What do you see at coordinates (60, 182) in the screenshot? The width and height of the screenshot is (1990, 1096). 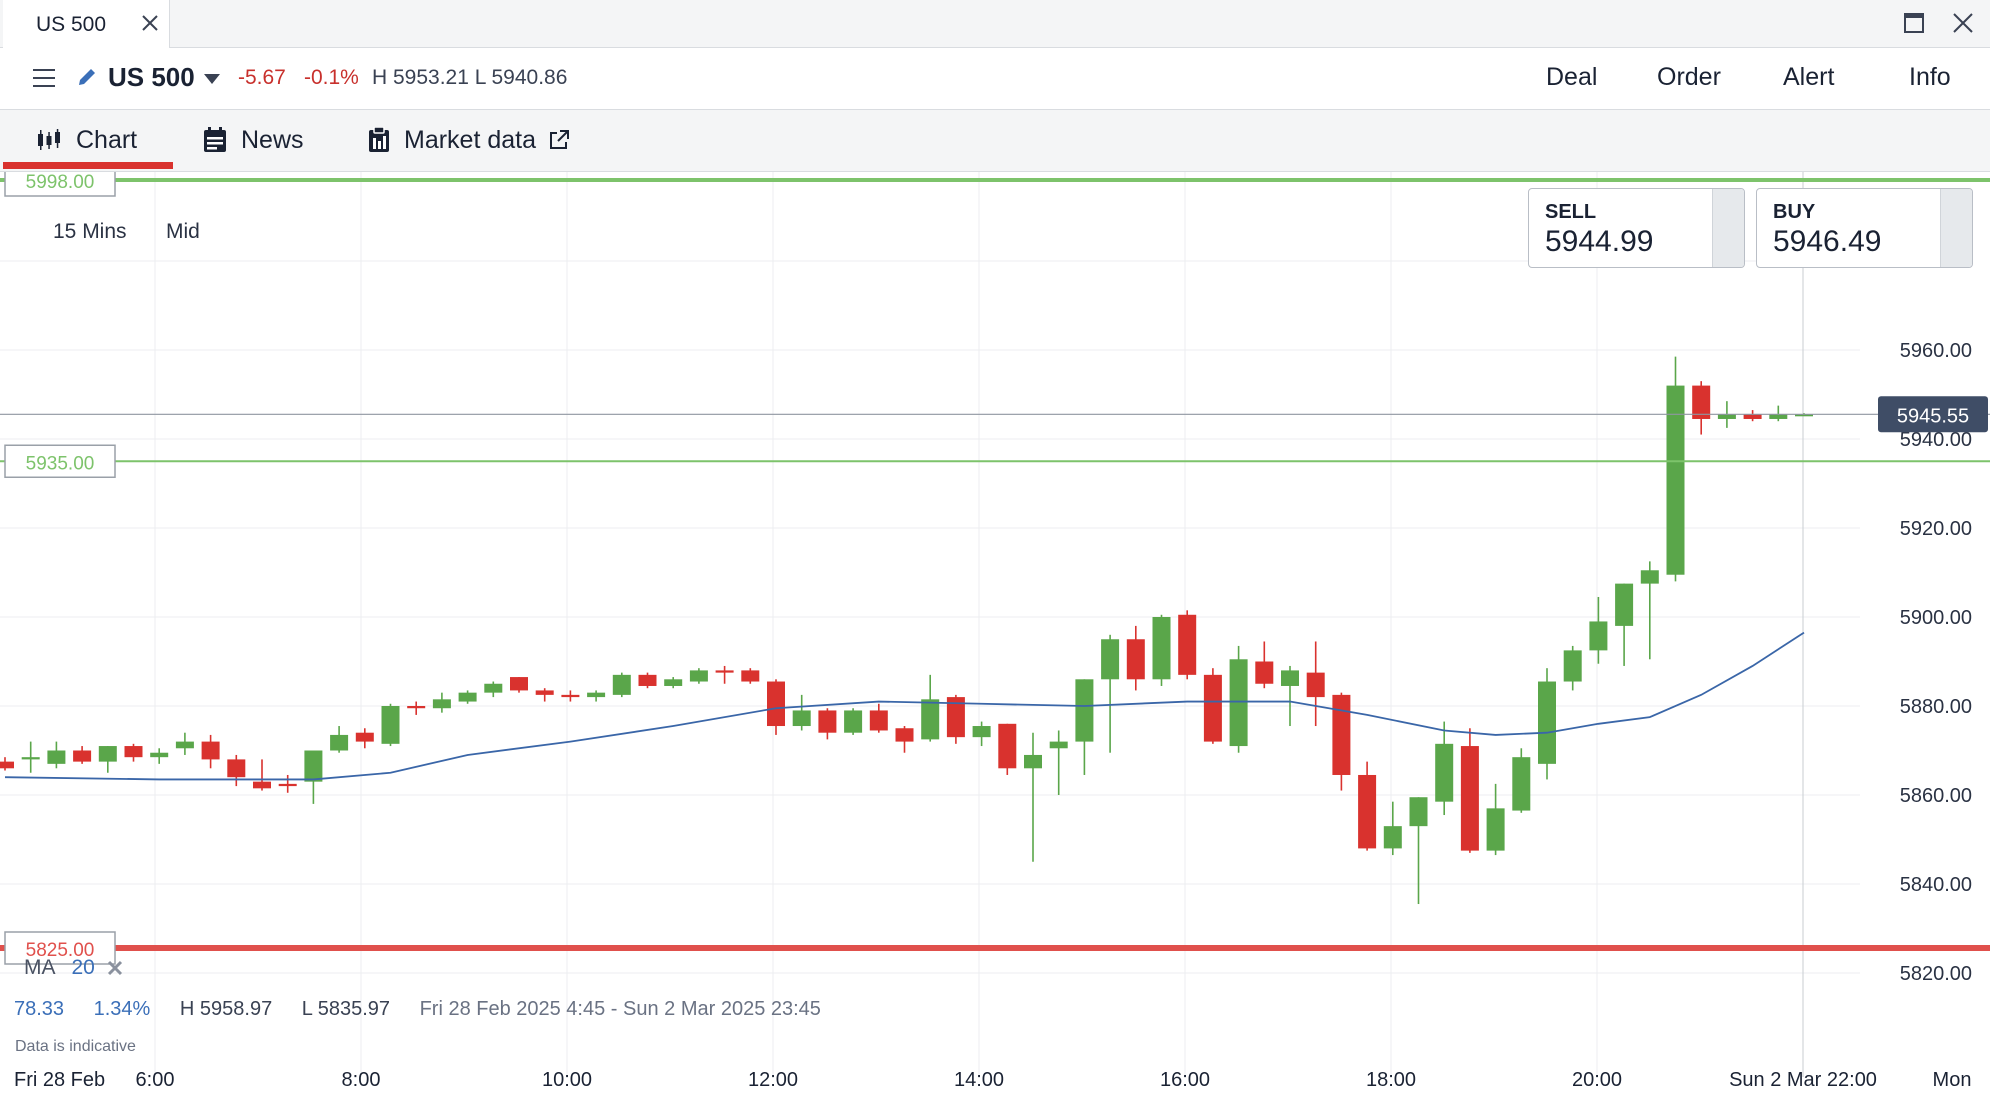 I see `price-level-label: 5998.00` at bounding box center [60, 182].